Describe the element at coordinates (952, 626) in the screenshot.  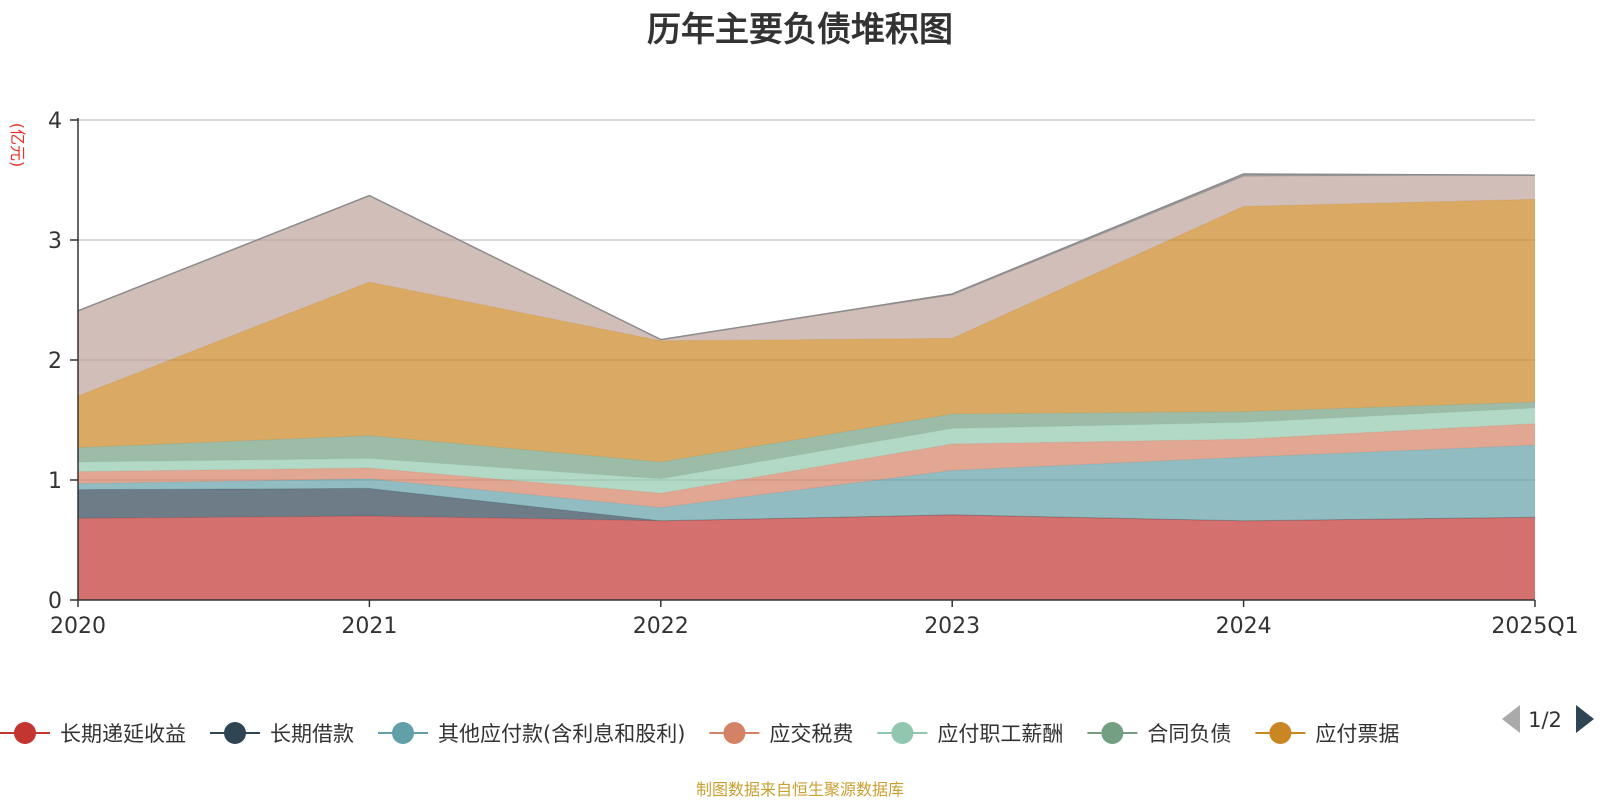
I see `x-tick-label: 2023` at that location.